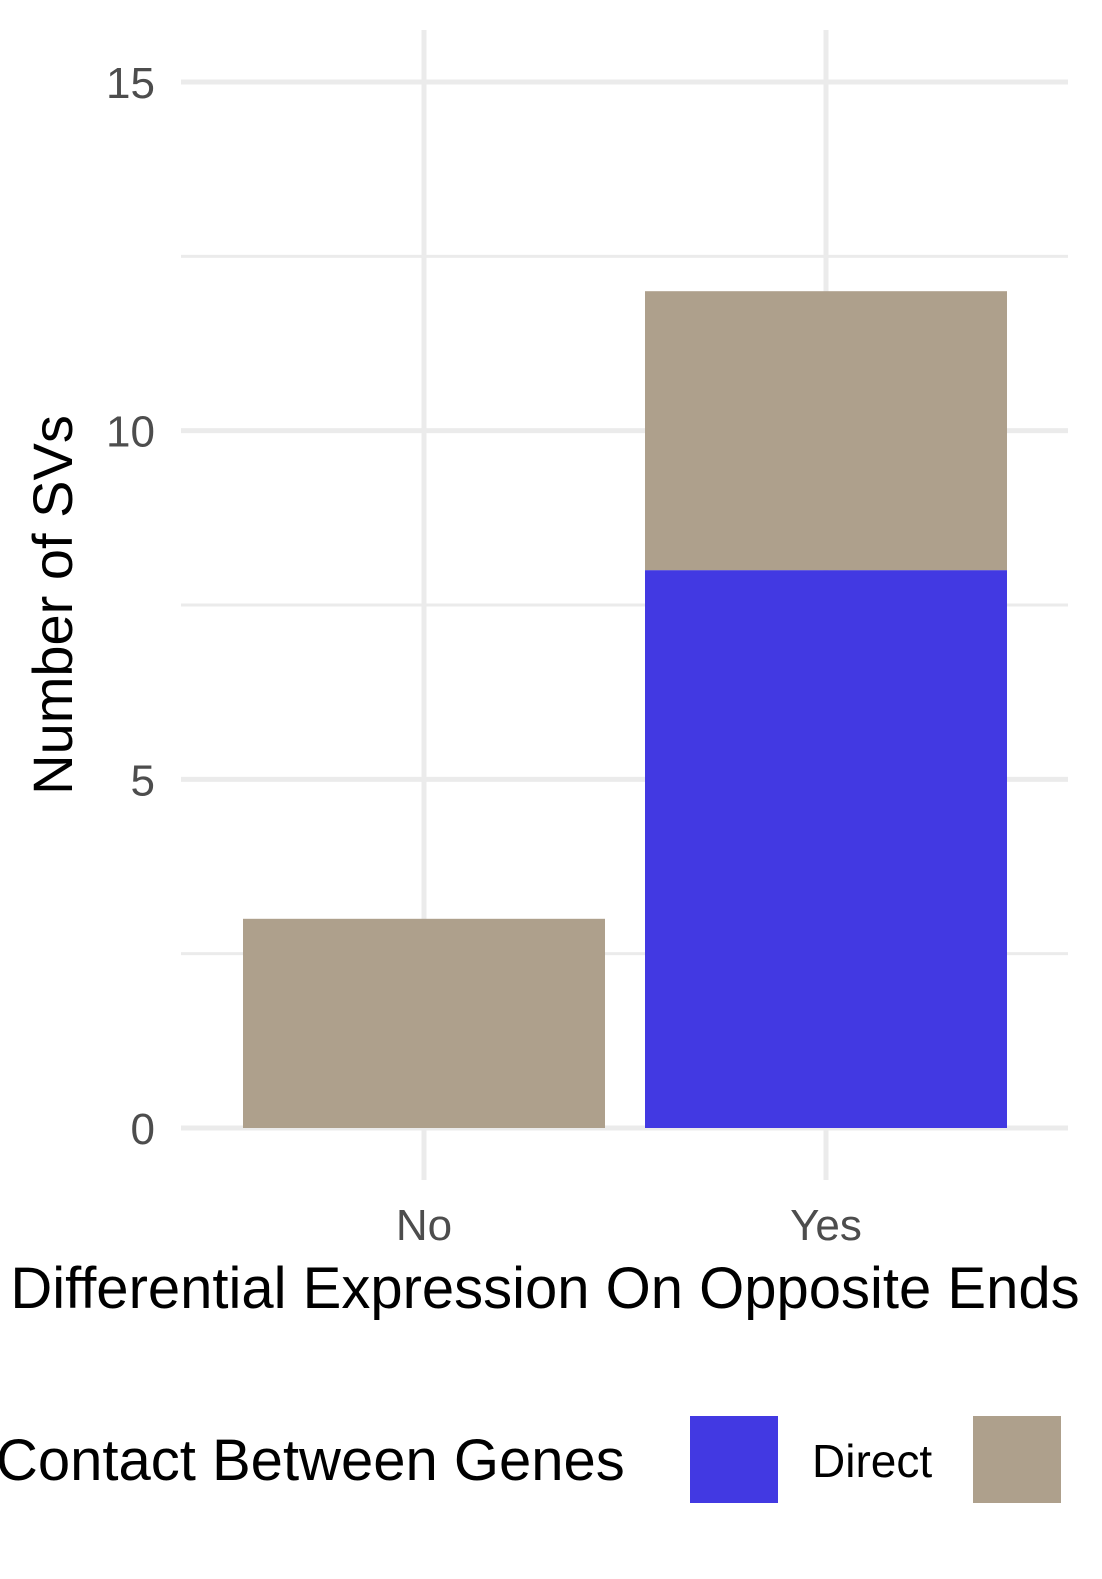 This screenshot has height=1579, width=1102. I want to click on x-tick-label-yes: Yes, so click(826, 1225).